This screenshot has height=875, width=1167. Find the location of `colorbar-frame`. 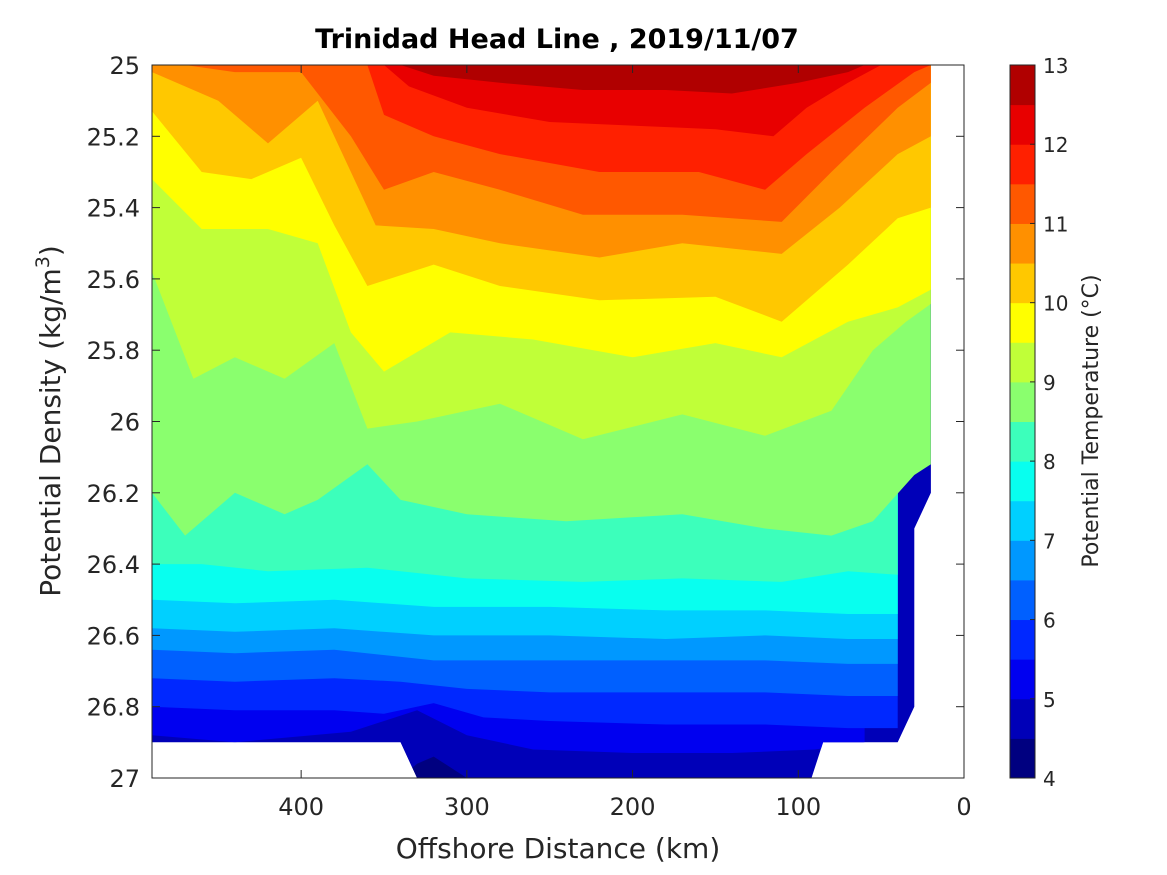

colorbar-frame is located at coordinates (1022, 421).